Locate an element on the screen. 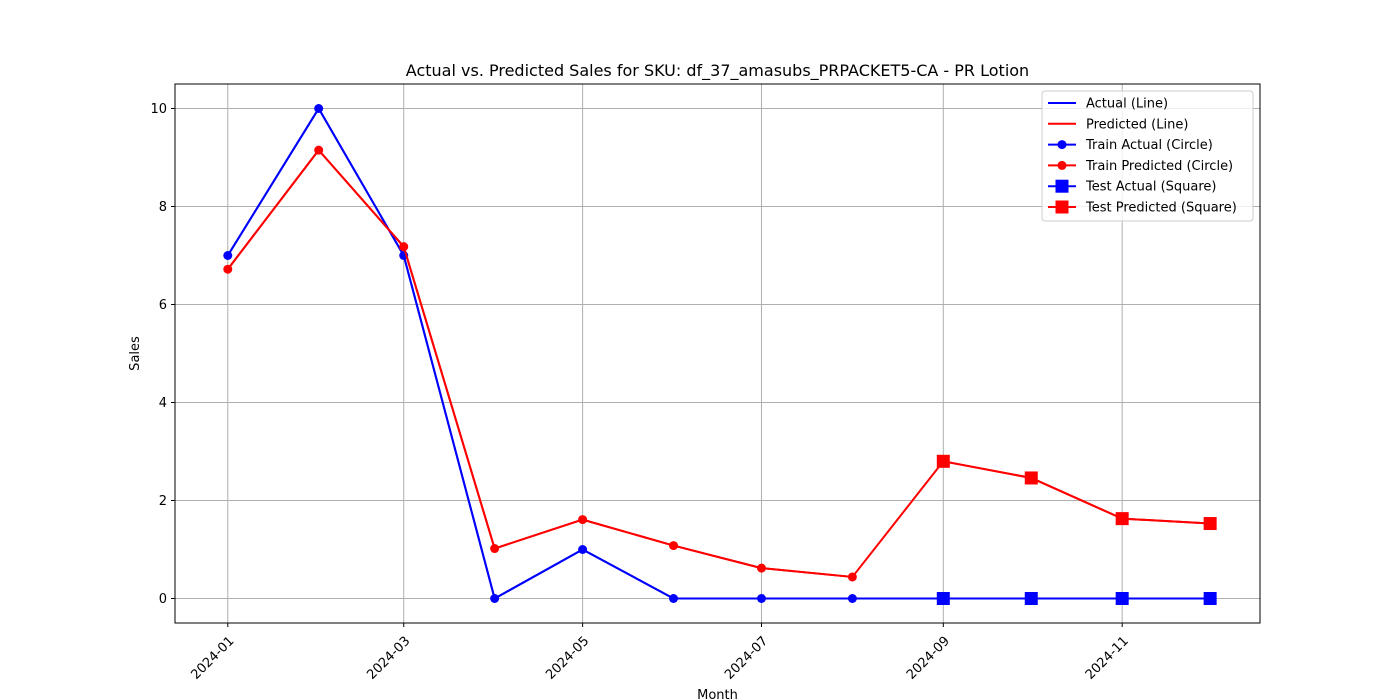 This screenshot has height=700, width=1400. legend-label: Test Predicted (Square) is located at coordinates (1161, 208).